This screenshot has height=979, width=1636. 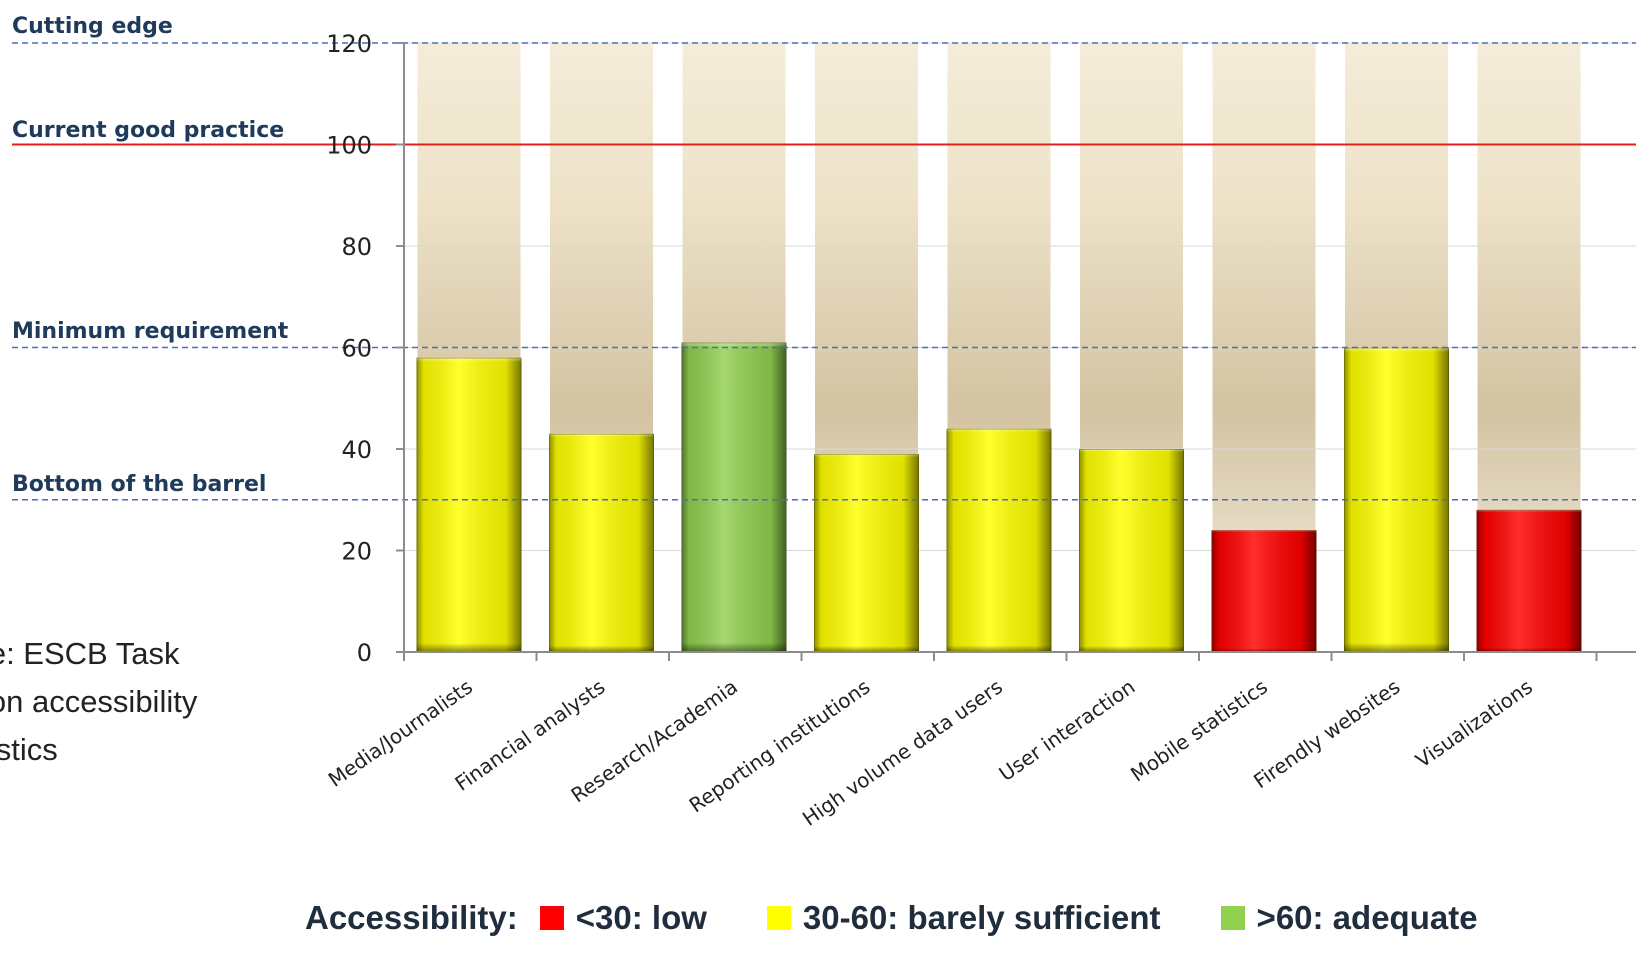 I want to click on legend-label-adequate: >60: adequate, so click(x=1367, y=917).